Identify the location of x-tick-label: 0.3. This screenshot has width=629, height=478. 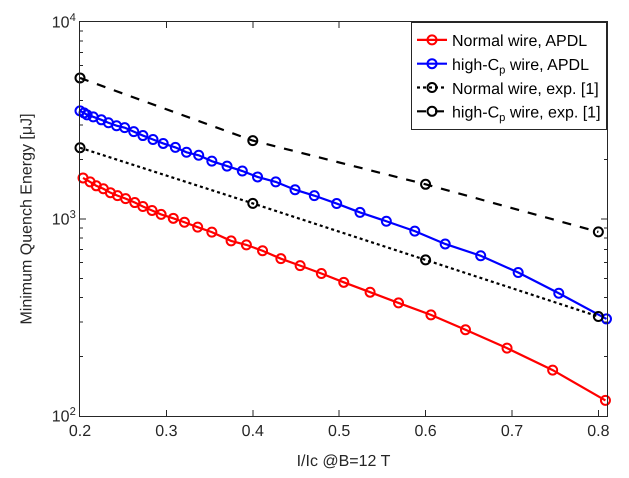
(166, 431).